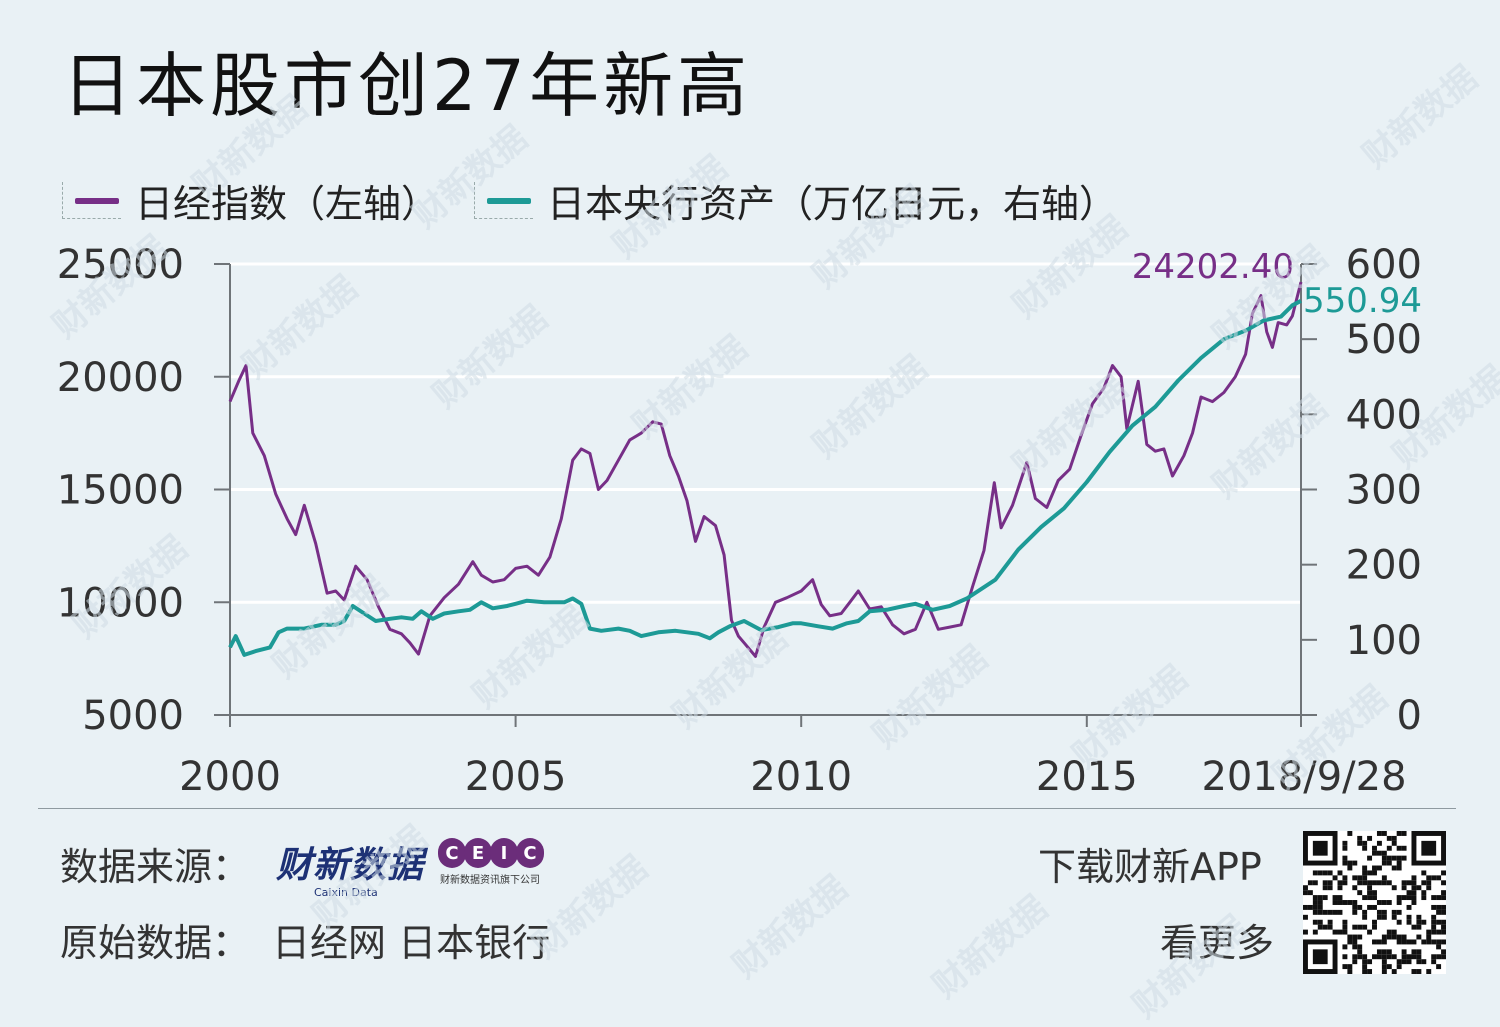 This screenshot has width=1500, height=1027. I want to click on nikkei-last-value-label: 24202.40, so click(1213, 267).